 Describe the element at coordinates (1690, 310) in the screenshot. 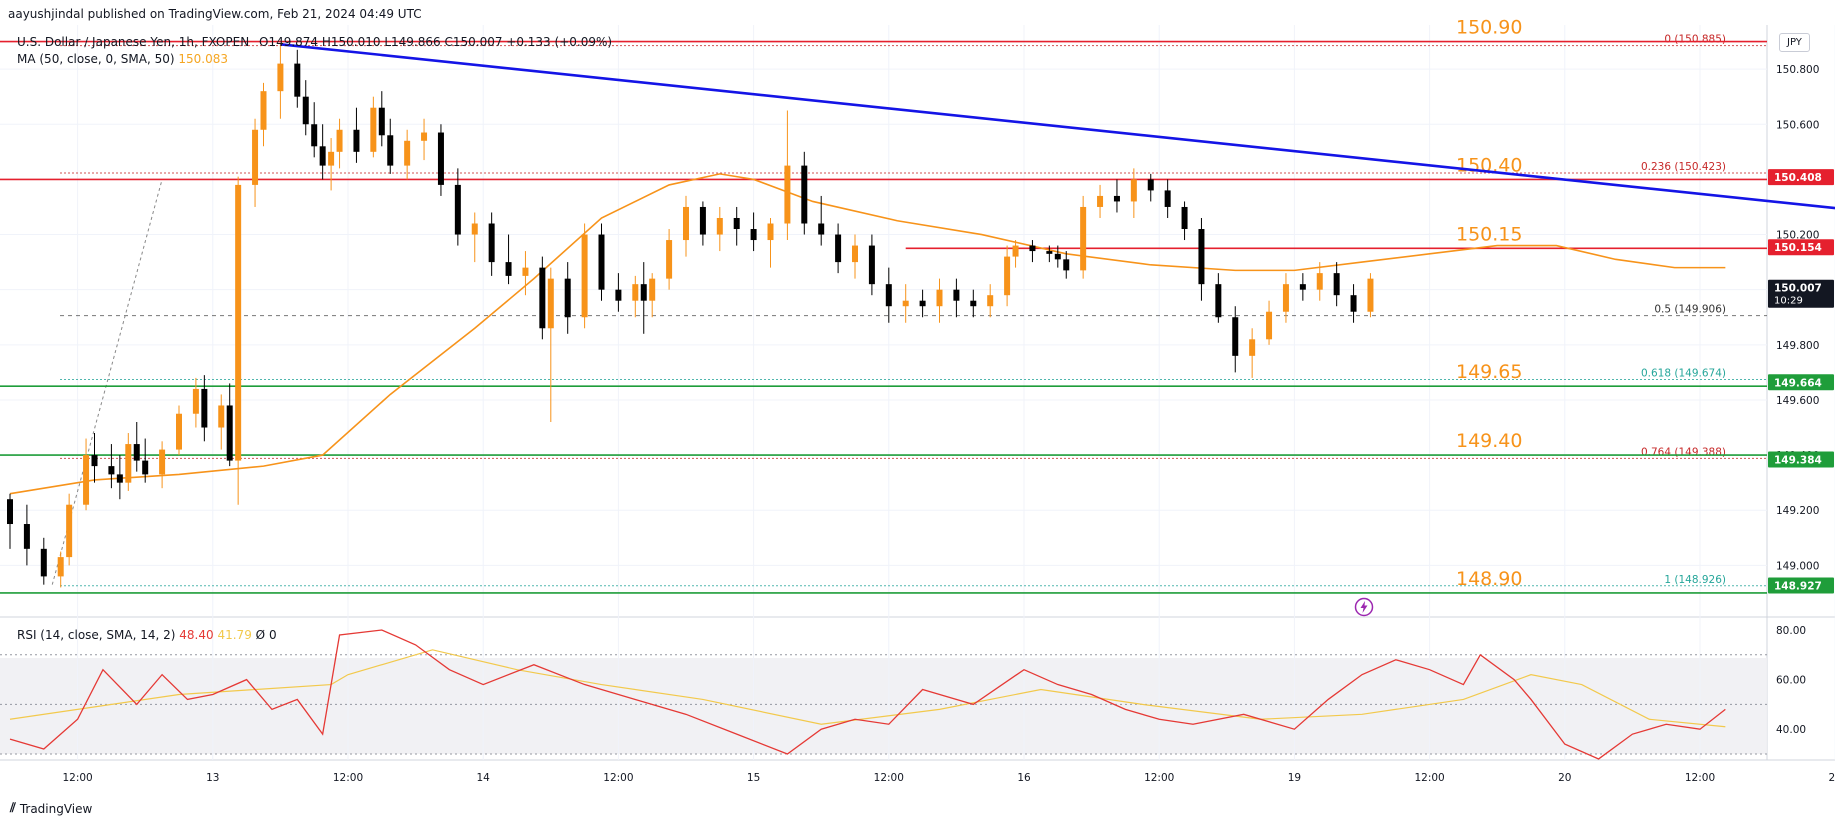

I see `fib-label: 0.5 (149.906)` at that location.